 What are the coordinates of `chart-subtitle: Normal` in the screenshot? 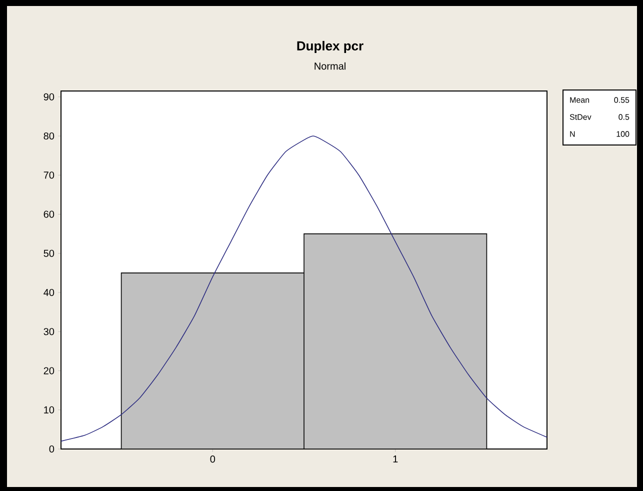 It's located at (330, 66).